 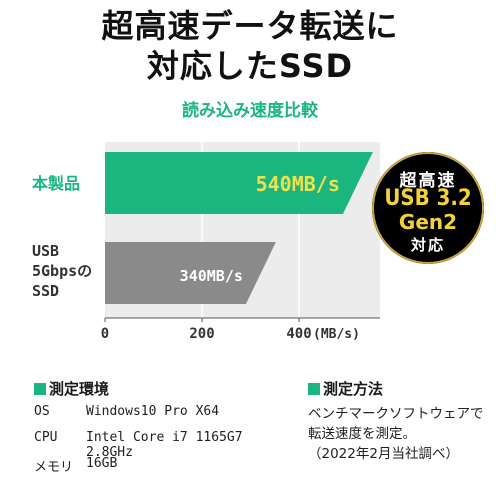 I want to click on environment-title-text: 測定環境, so click(x=79, y=389).